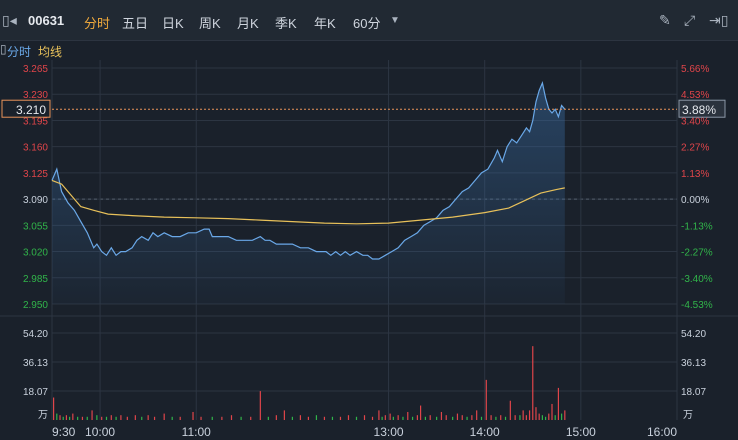 This screenshot has height=440, width=738. What do you see at coordinates (395, 20) in the screenshot?
I see `dropdown-arrow-icon: ▼` at bounding box center [395, 20].